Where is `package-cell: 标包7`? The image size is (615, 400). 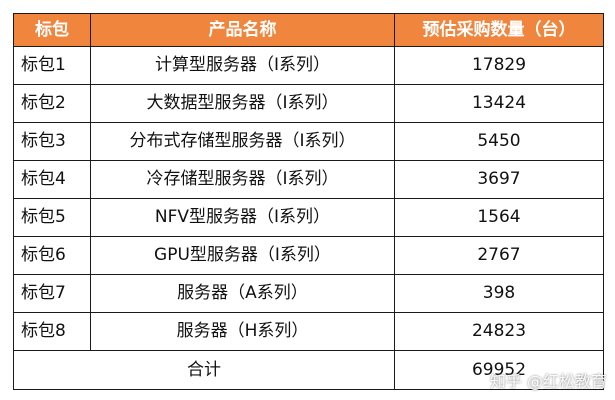 package-cell: 标包7 is located at coordinates (52, 293).